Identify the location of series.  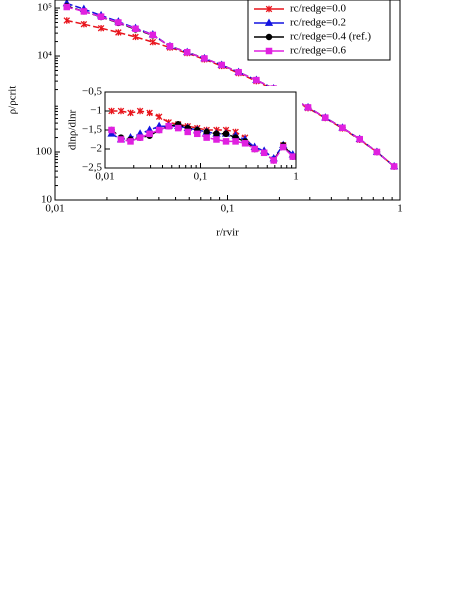
(202, 143).